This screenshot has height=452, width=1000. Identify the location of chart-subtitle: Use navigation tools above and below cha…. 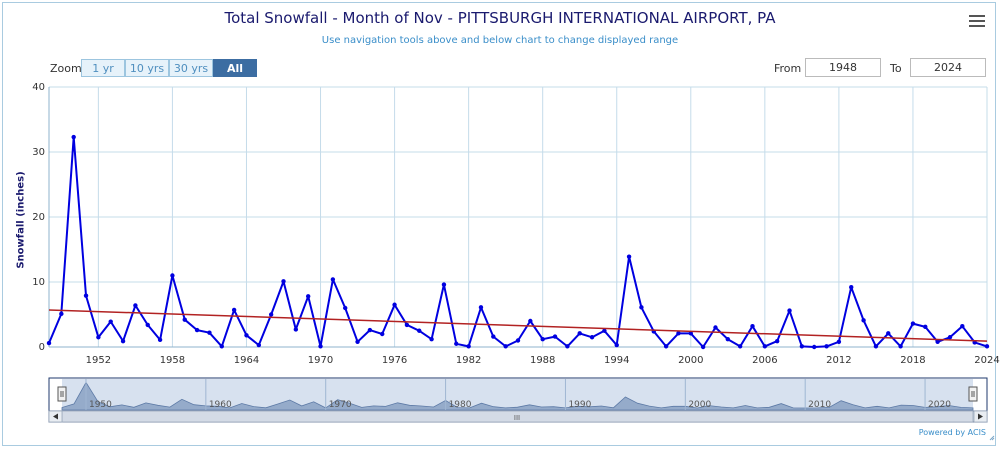
(500, 40).